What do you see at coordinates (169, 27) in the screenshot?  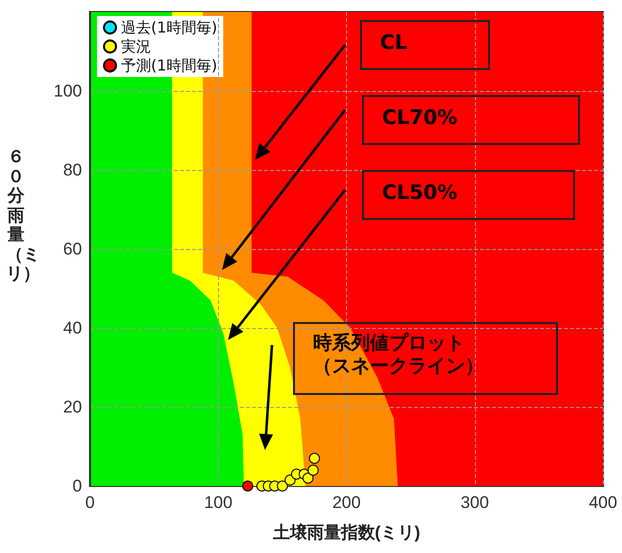 I see `legend-label: 過去(1時間毎)` at bounding box center [169, 27].